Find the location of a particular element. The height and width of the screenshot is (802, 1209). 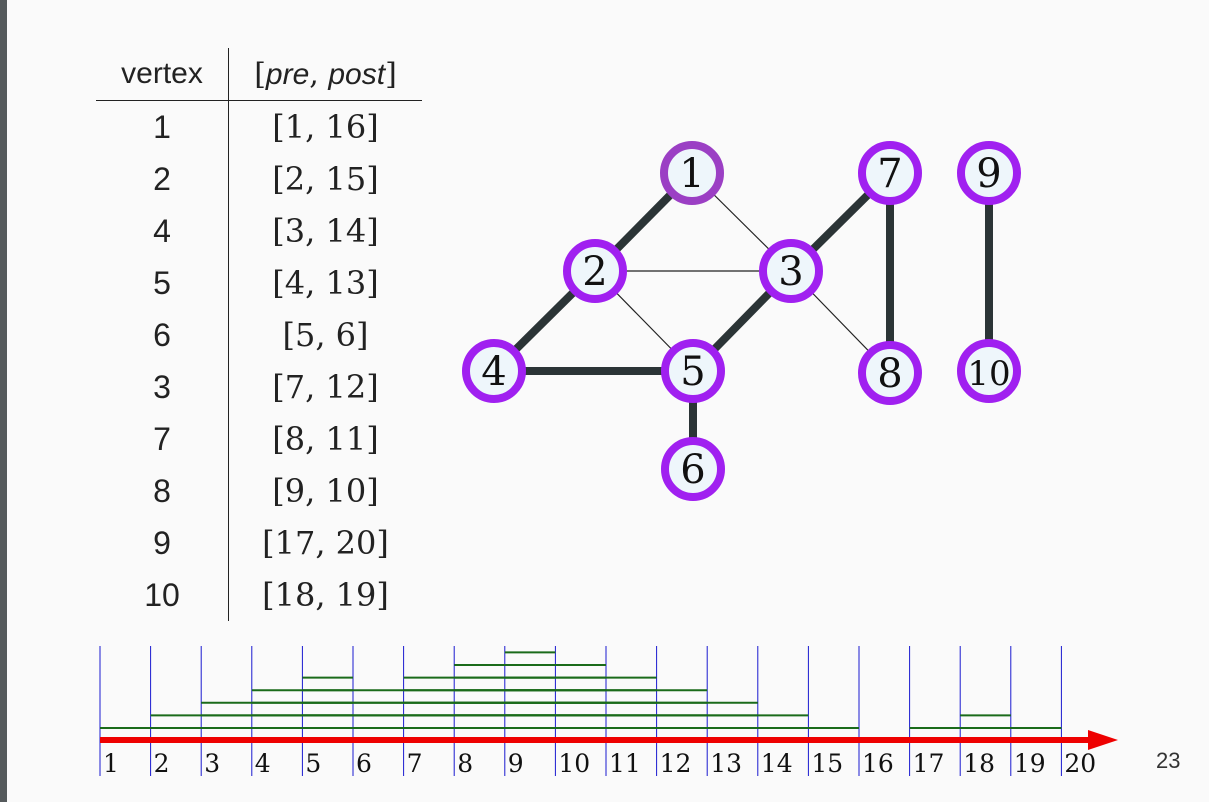

table-row: 6 [5, 6] is located at coordinates (259, 335).